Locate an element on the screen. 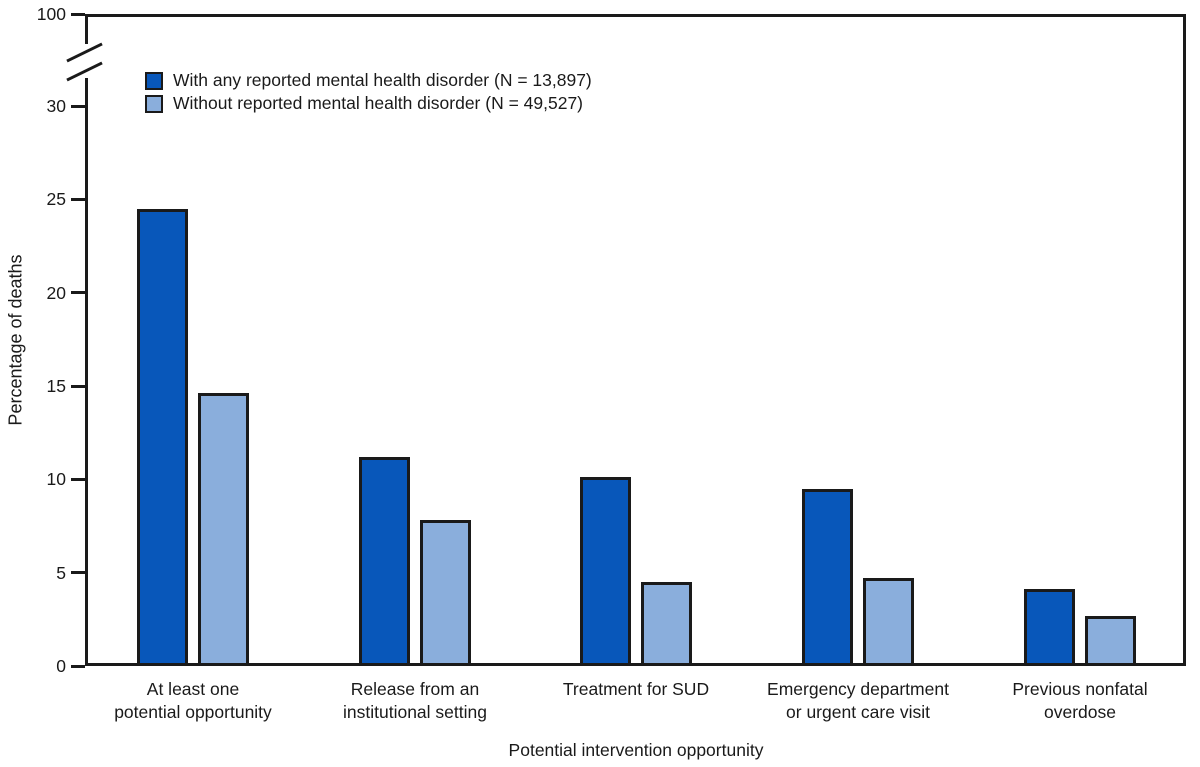 The image size is (1200, 767). axis-break-gap is located at coordinates (86, 61).